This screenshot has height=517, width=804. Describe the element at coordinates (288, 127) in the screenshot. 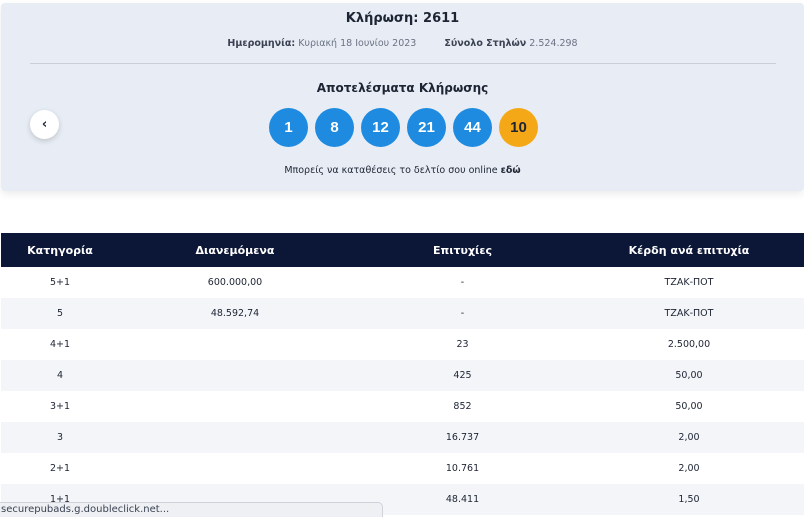

I see `number-ball: 1` at that location.